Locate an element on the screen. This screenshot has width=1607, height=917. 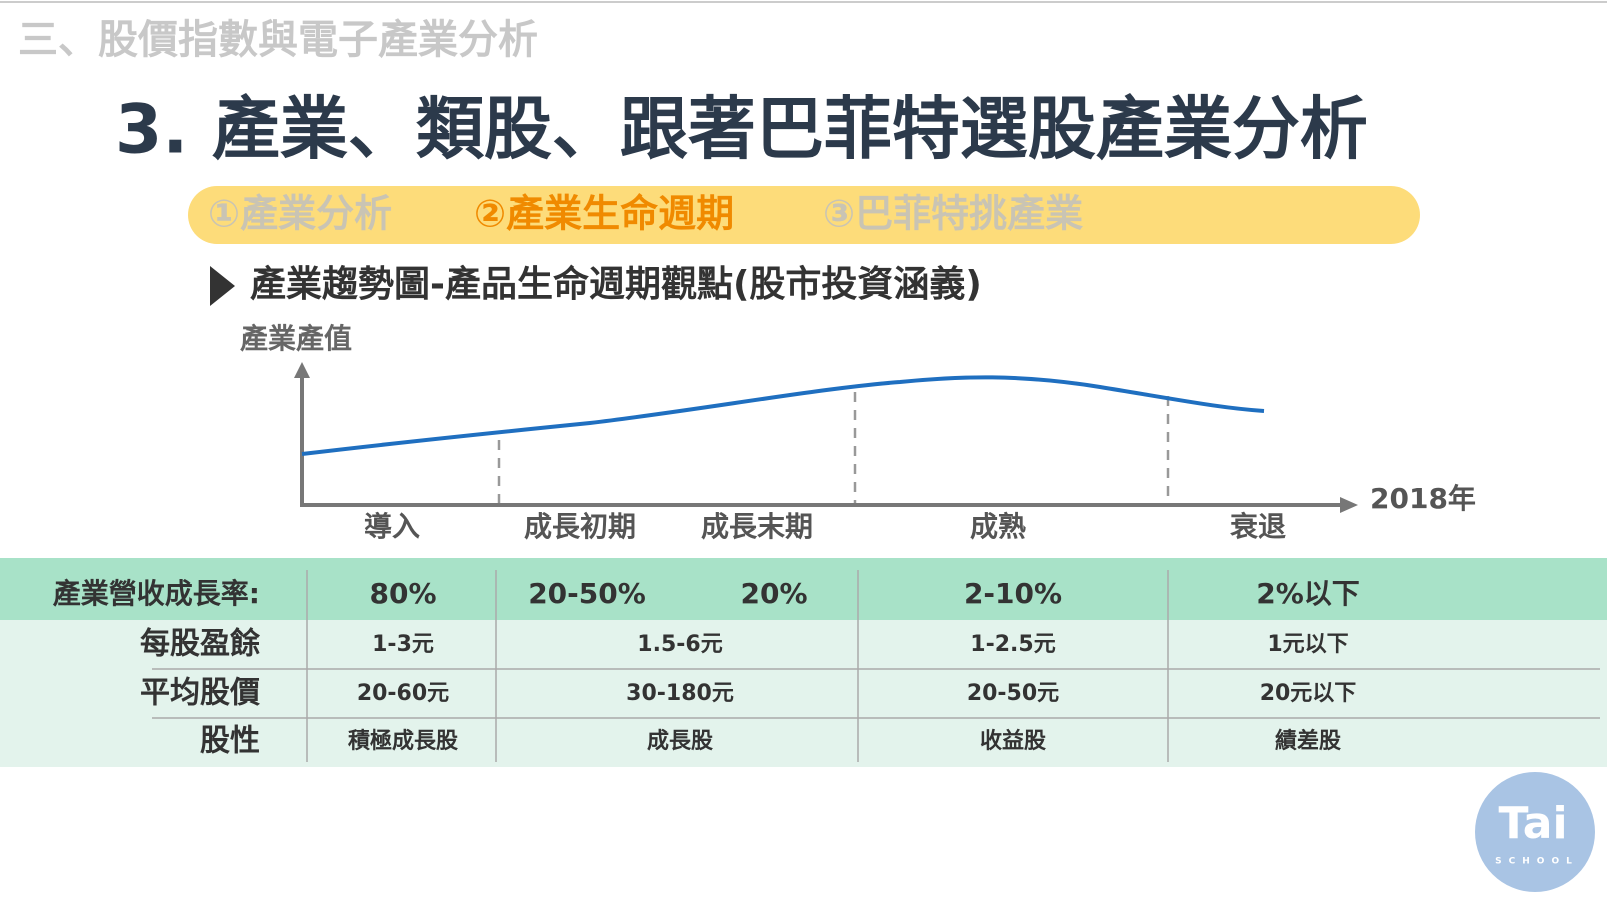
row-label: 產業營收成長率: is located at coordinates (156, 593).